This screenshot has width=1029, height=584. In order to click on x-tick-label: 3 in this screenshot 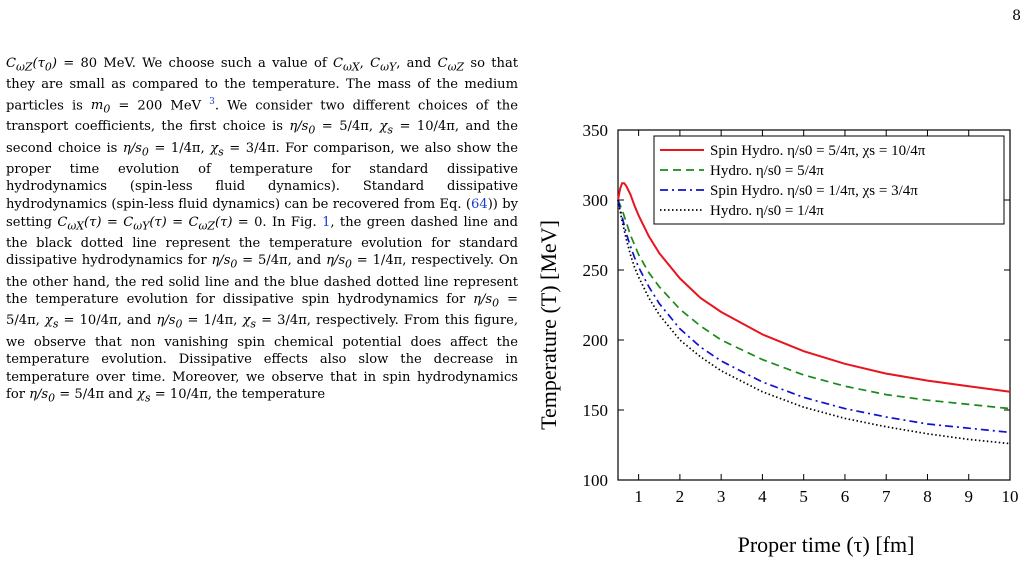, I will do `click(721, 496)`.